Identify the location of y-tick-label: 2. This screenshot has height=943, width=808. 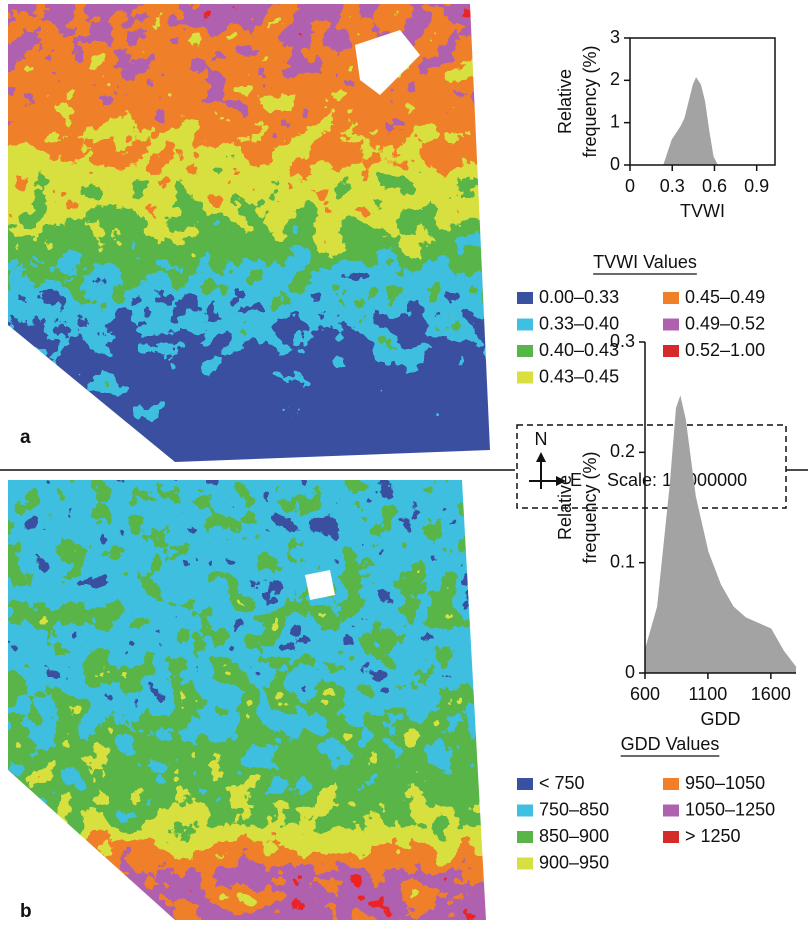
(615, 79).